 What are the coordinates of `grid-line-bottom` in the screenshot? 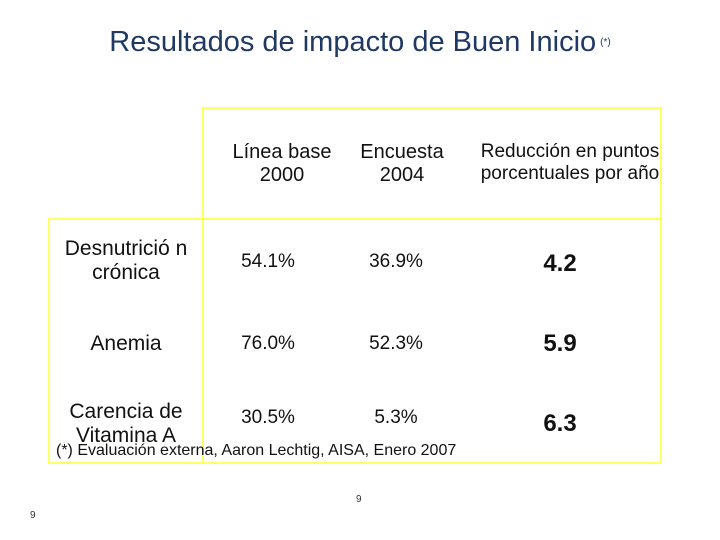 It's located at (355, 463).